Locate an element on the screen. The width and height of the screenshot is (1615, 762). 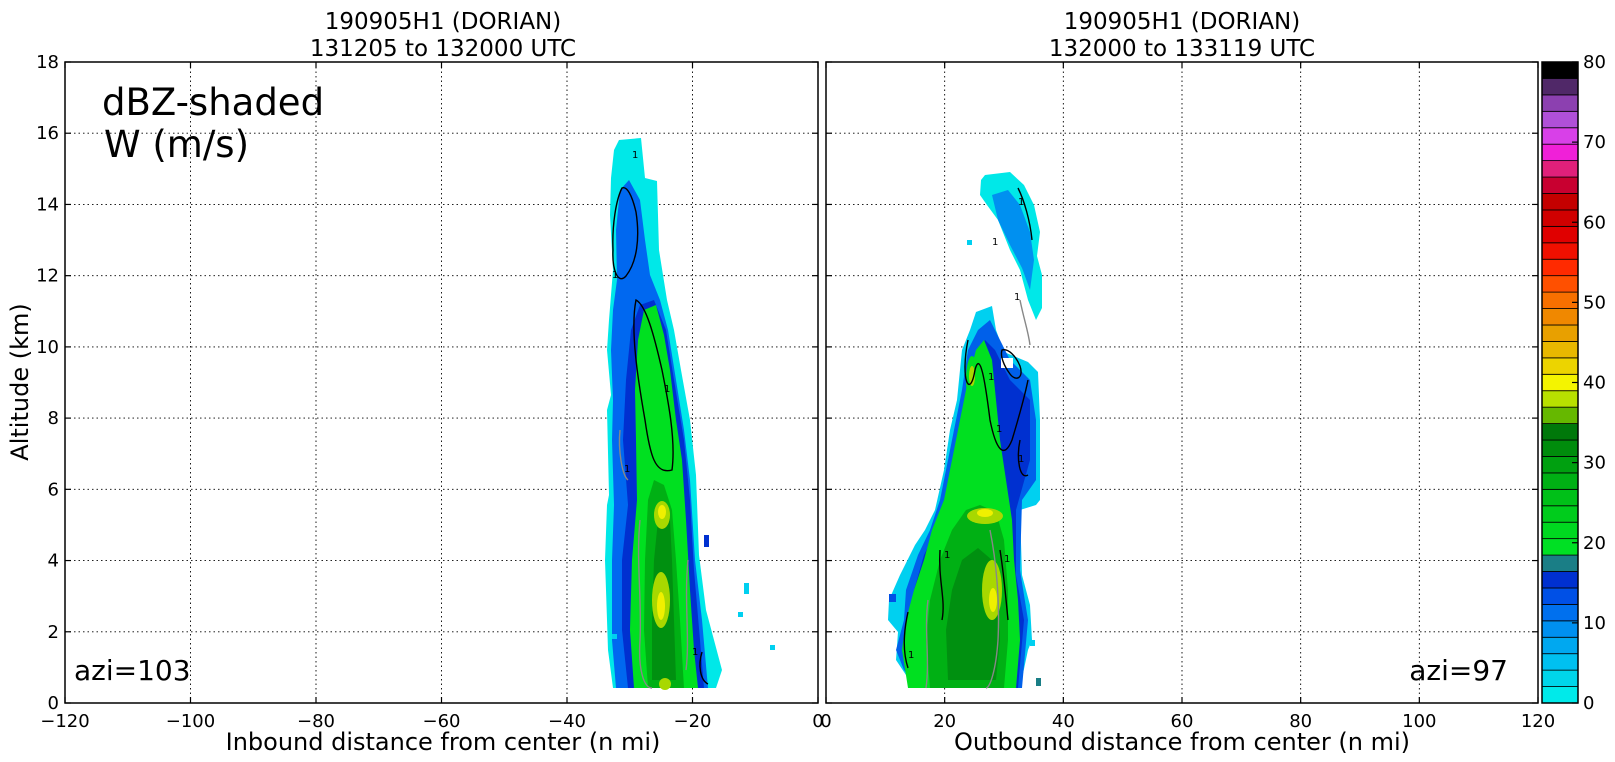
p2-contour-pos-upper-ring is located at coordinates (1011, 364).